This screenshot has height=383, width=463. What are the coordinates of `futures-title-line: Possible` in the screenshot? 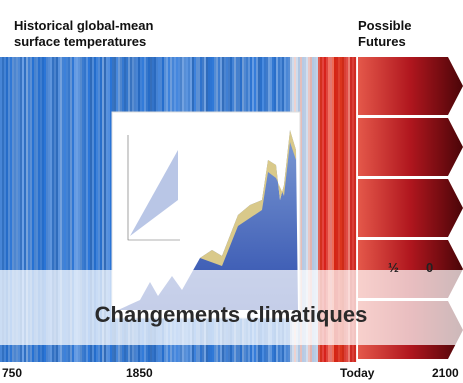 It's located at (384, 25).